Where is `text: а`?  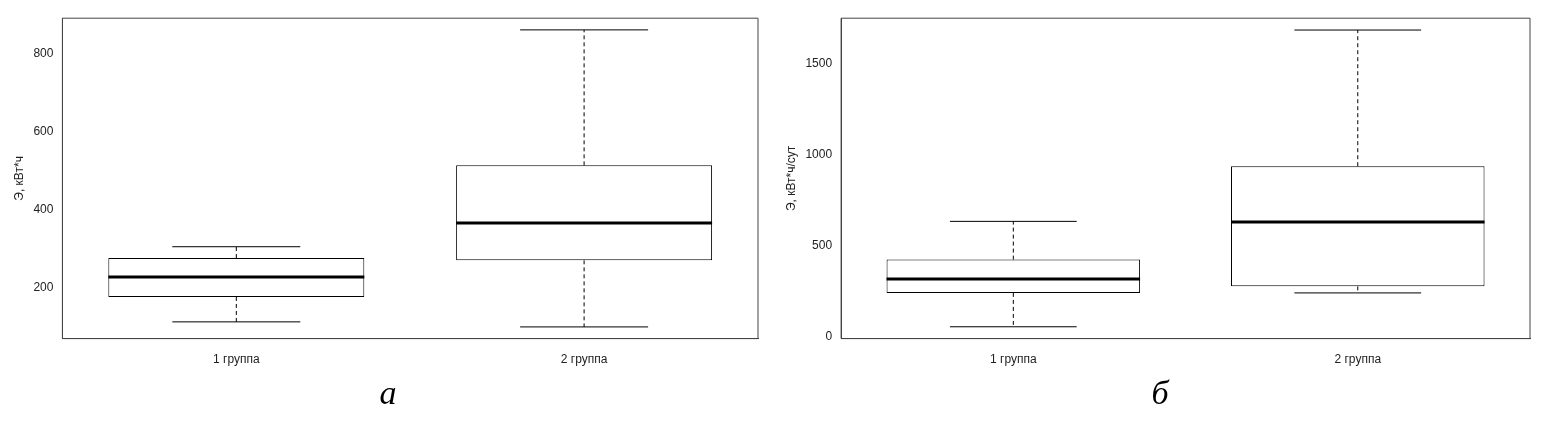
text: а is located at coordinates (388, 393).